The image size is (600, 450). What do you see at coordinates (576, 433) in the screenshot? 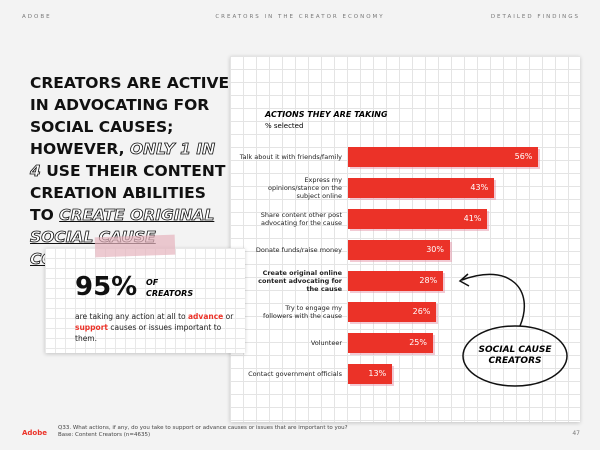
I see `page-number: 47` at bounding box center [576, 433].